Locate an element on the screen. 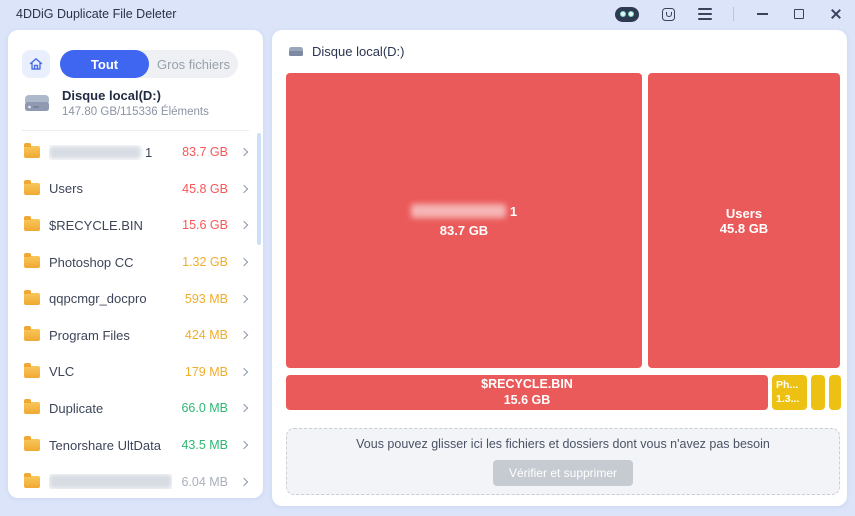 The width and height of the screenshot is (855, 516). feedback-icon is located at coordinates (668, 14).